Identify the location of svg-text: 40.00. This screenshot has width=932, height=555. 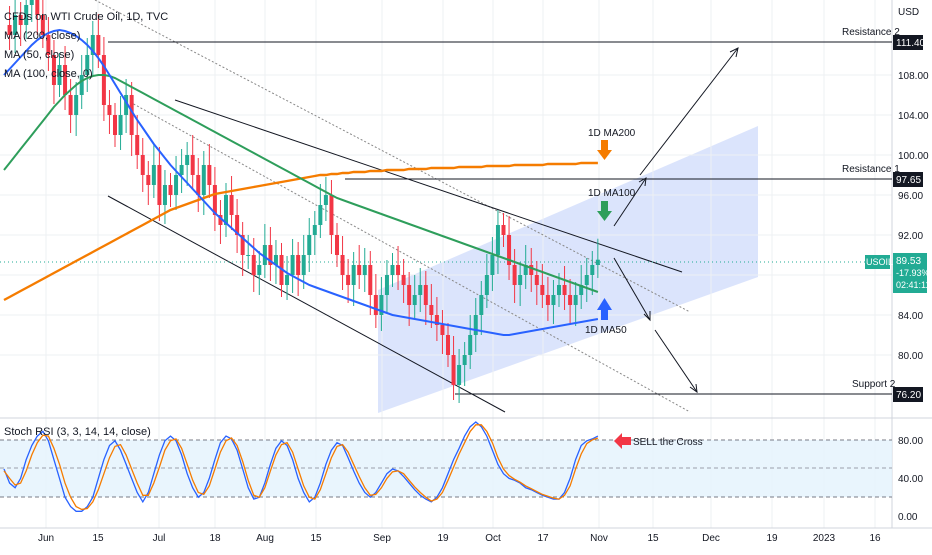
(910, 479).